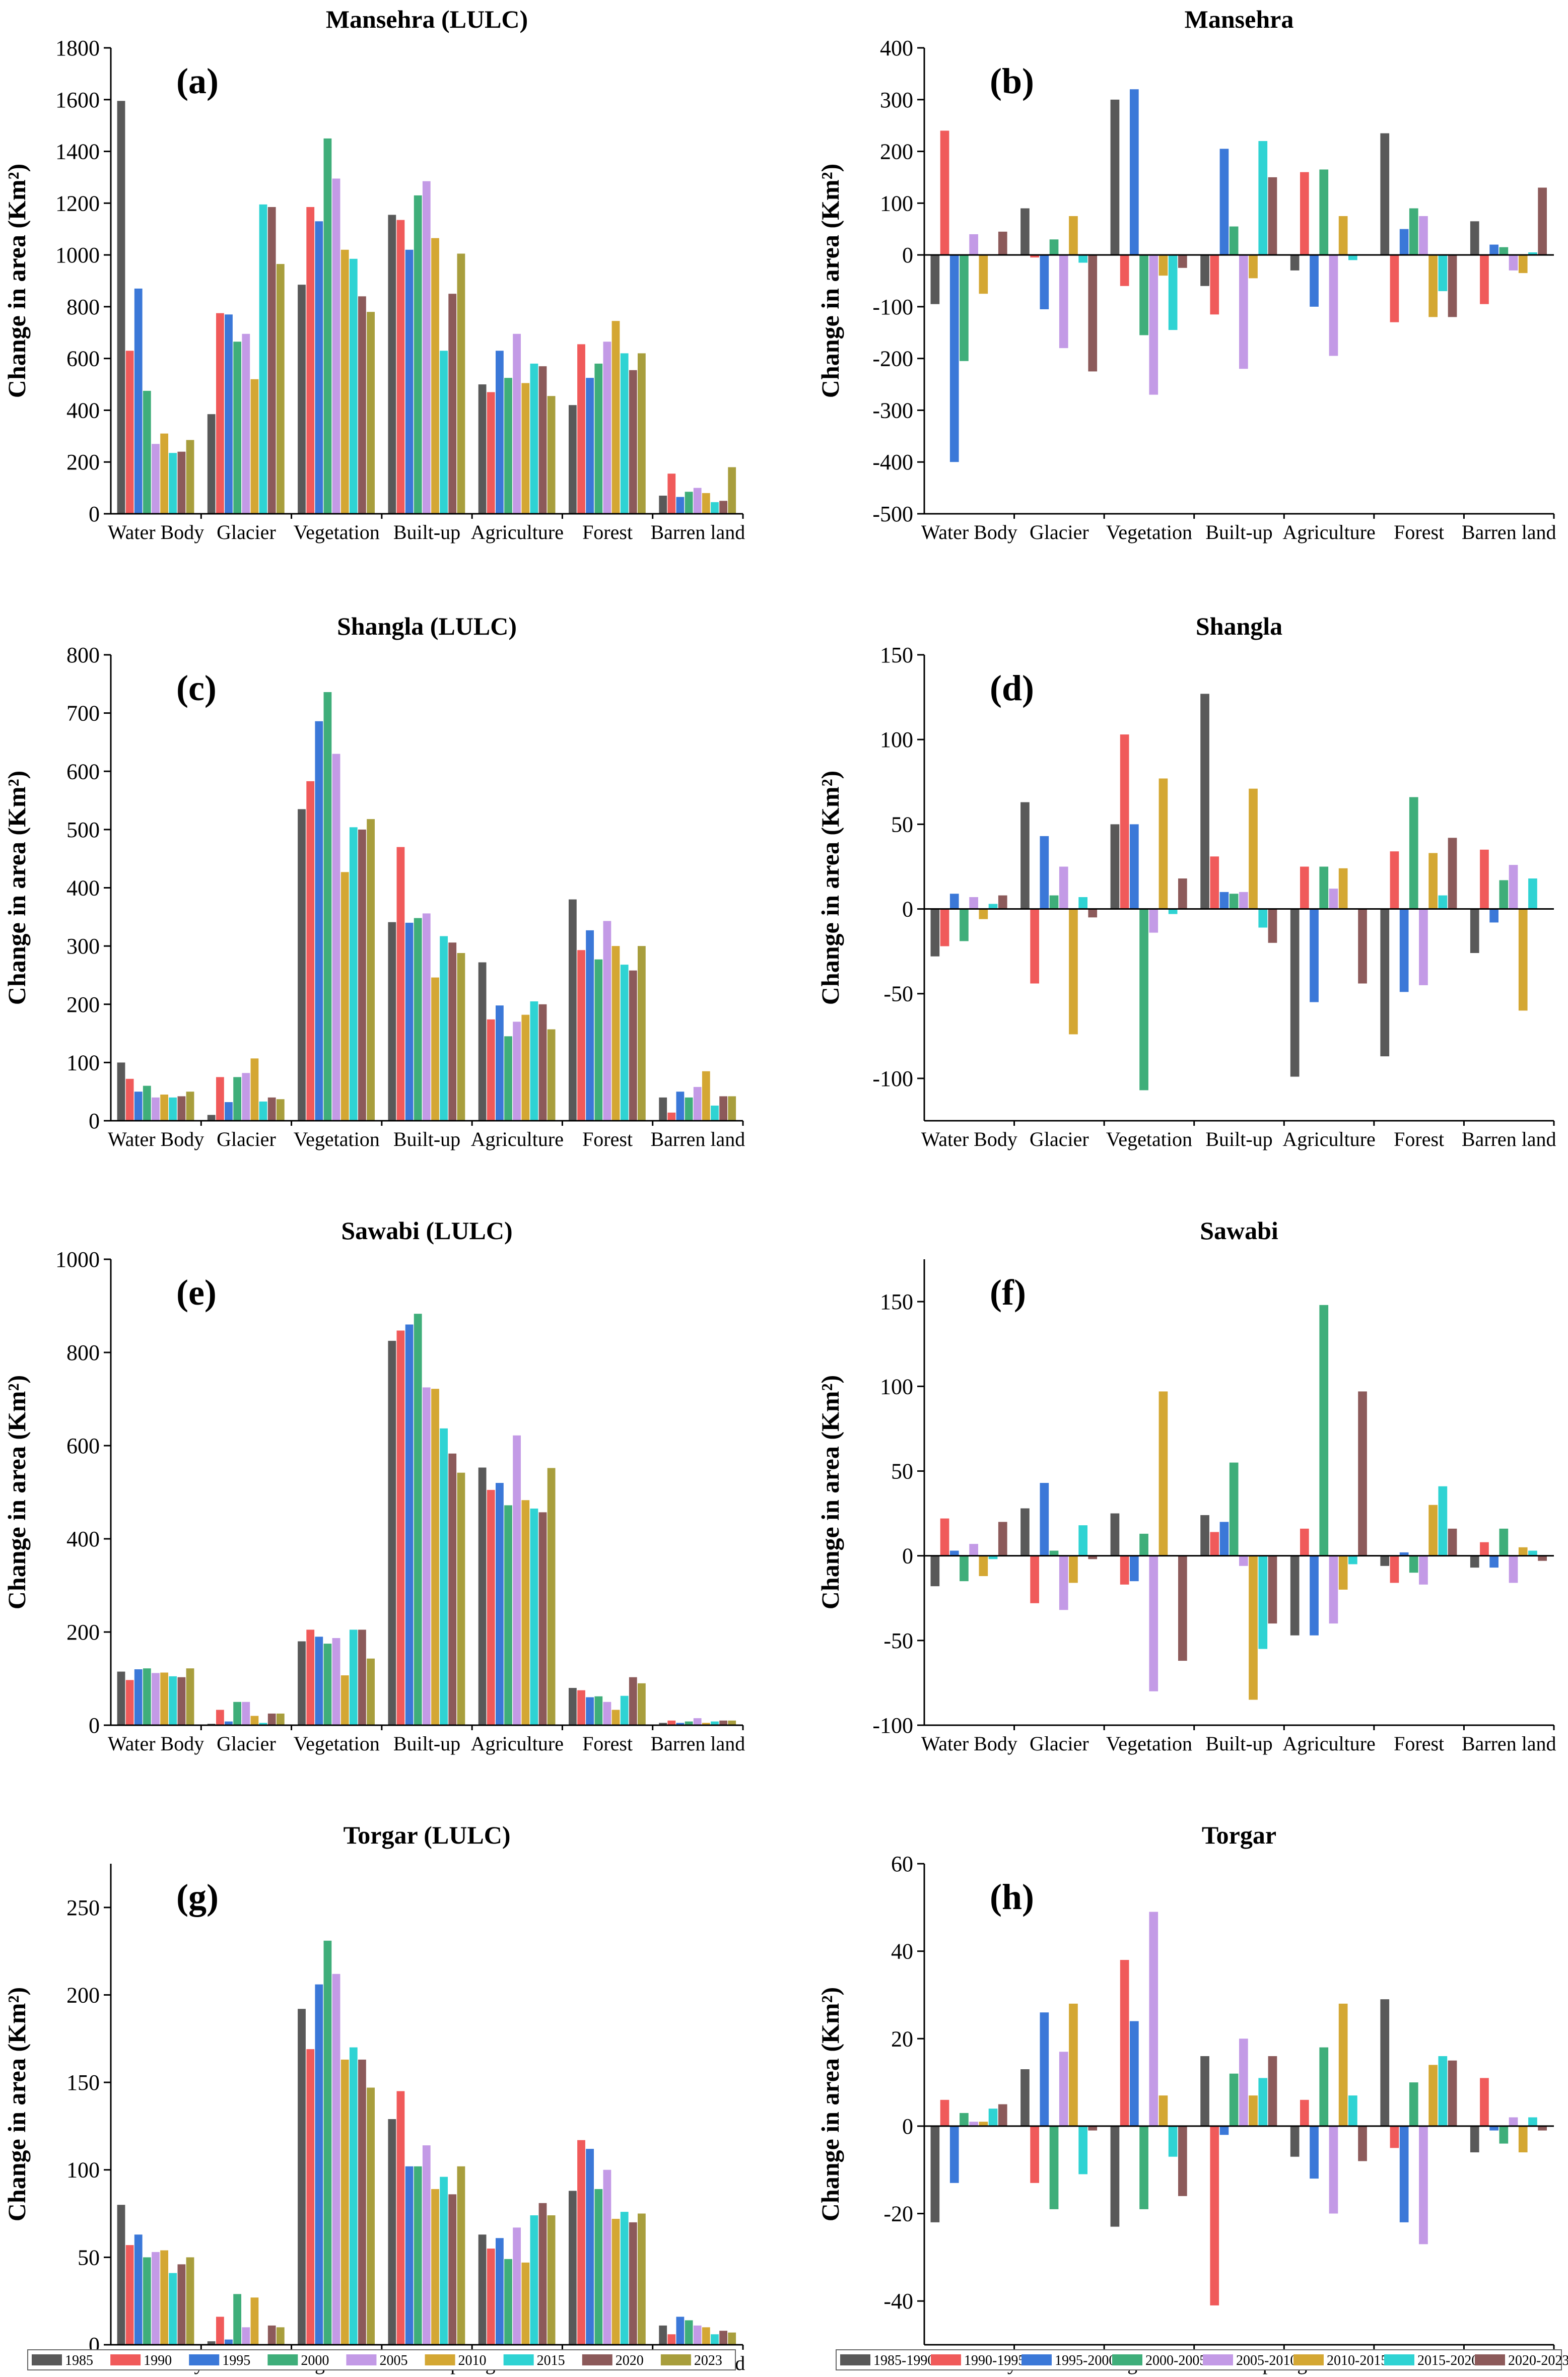 This screenshot has height=2377, width=1568. I want to click on bar-forest-2015-2020, so click(1443, 902).